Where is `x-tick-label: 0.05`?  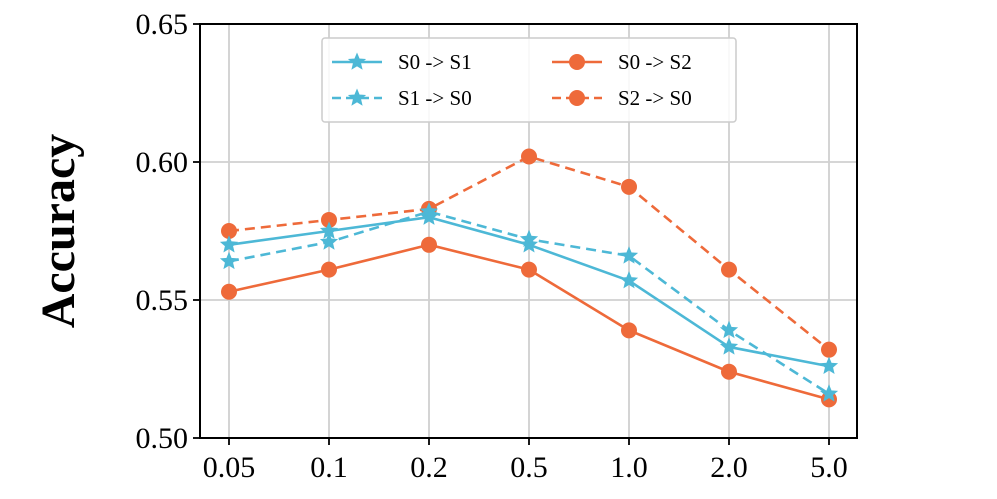
x-tick-label: 0.05 is located at coordinates (229, 467).